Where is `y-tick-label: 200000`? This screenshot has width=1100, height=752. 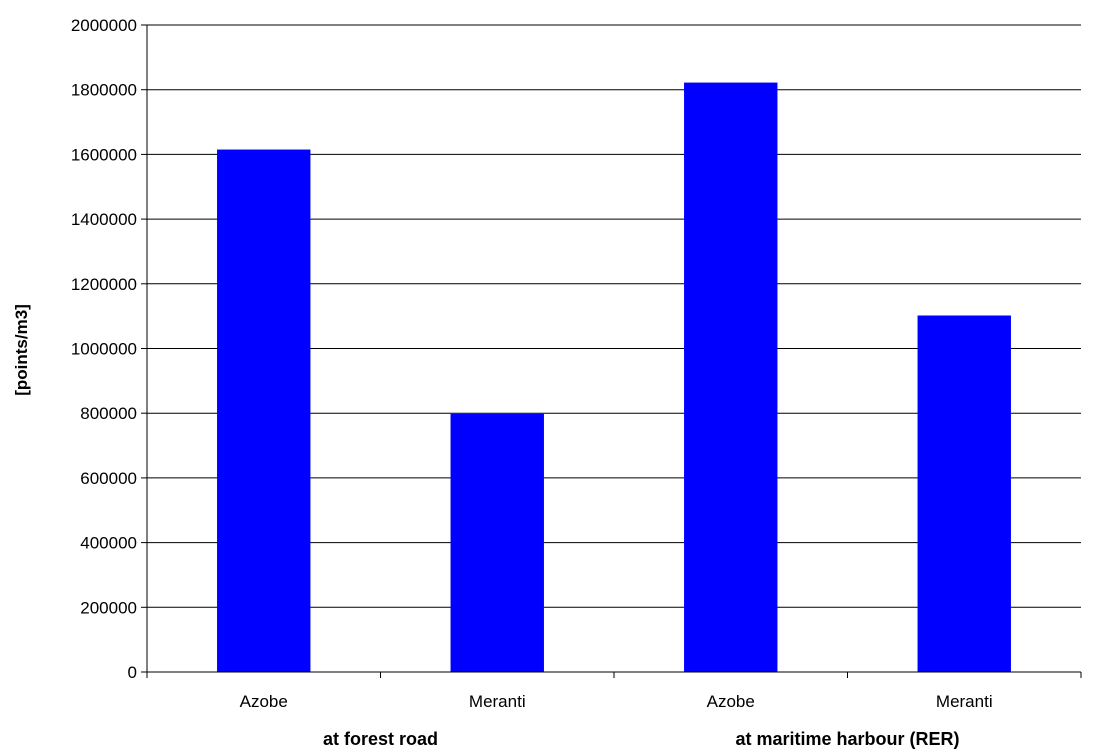 y-tick-label: 200000 is located at coordinates (108, 607).